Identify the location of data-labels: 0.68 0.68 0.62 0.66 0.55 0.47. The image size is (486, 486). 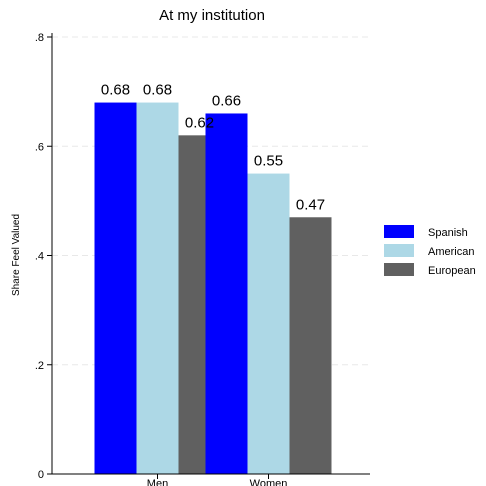
(213, 148).